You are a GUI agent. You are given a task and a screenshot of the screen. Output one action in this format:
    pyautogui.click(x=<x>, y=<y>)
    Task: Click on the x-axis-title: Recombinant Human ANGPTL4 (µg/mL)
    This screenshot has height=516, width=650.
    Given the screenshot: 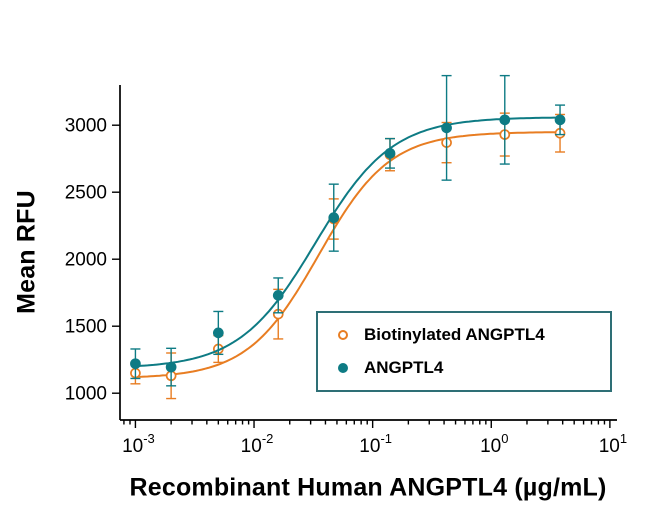 What is the action you would take?
    pyautogui.click(x=368, y=487)
    